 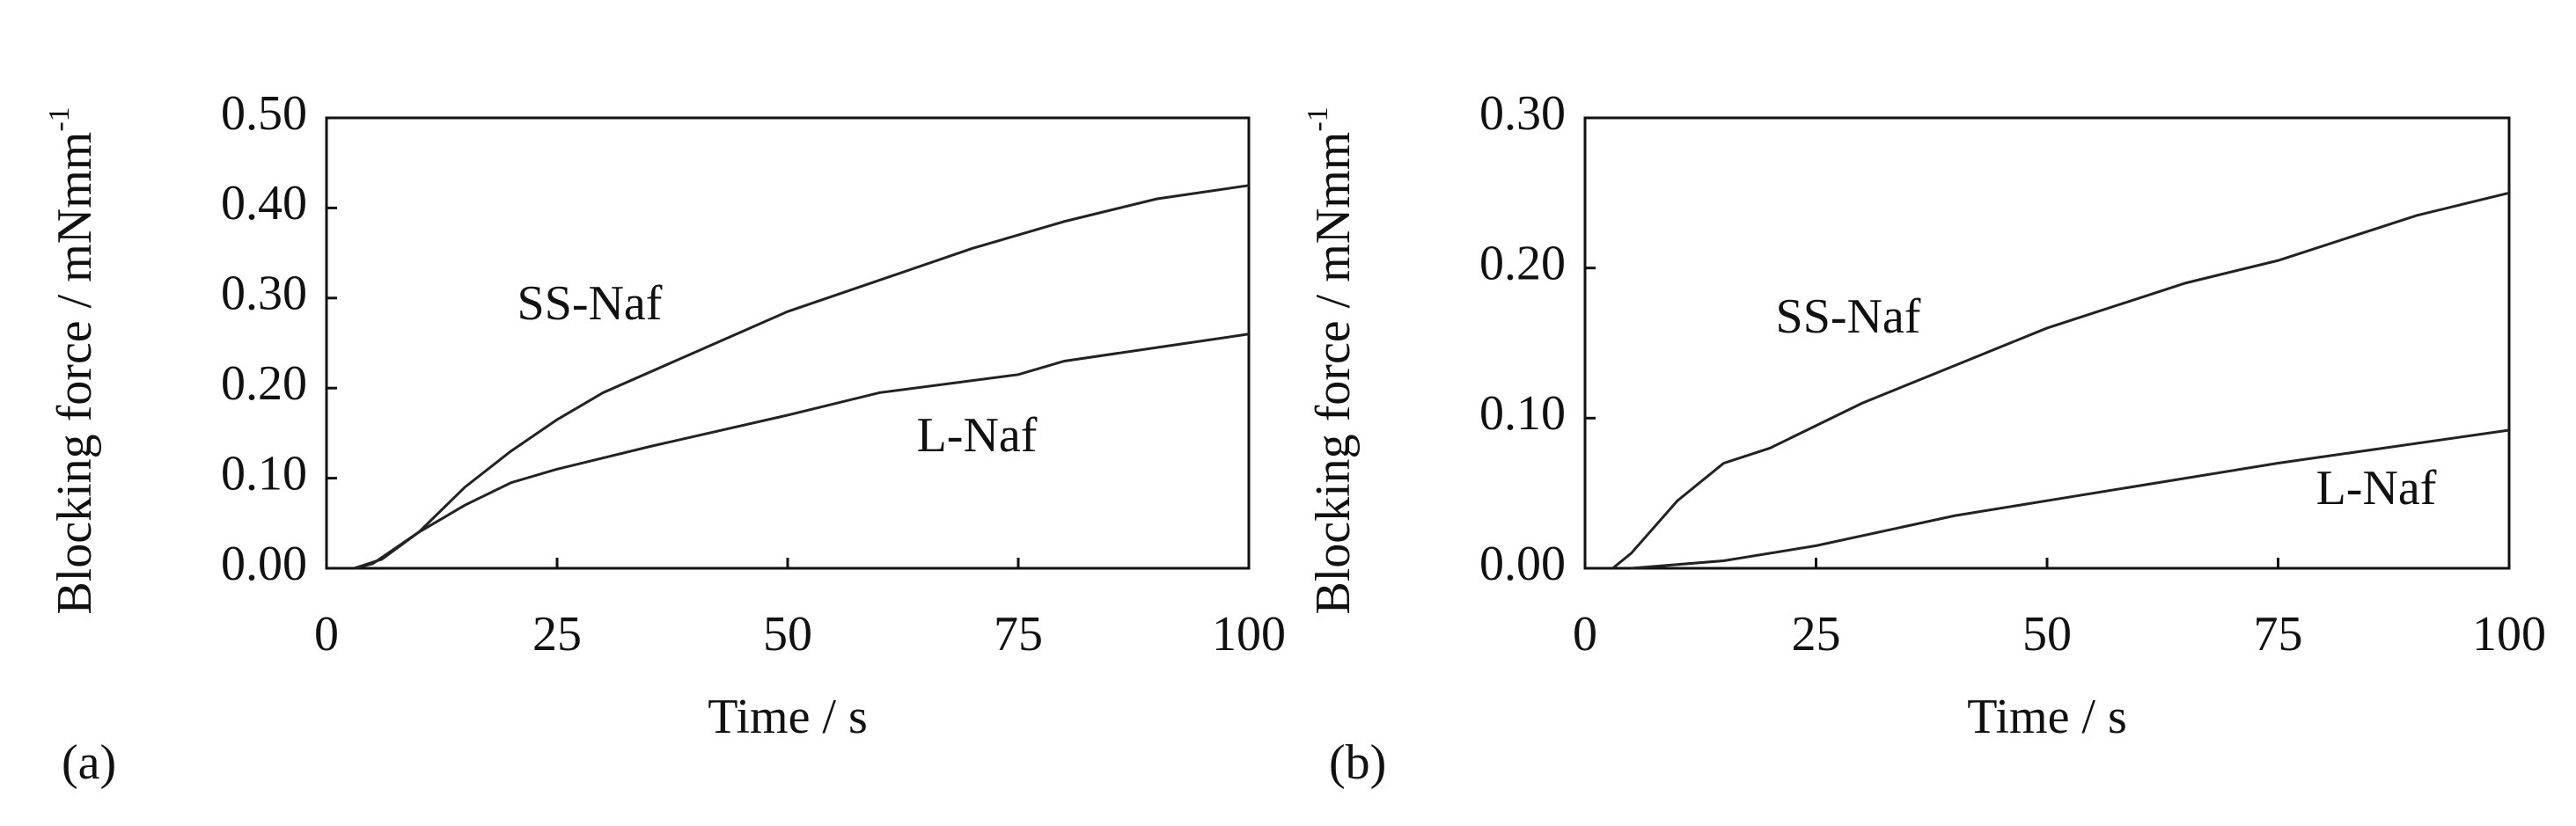 What do you see at coordinates (89, 762) in the screenshot?
I see `panel-label: (a)` at bounding box center [89, 762].